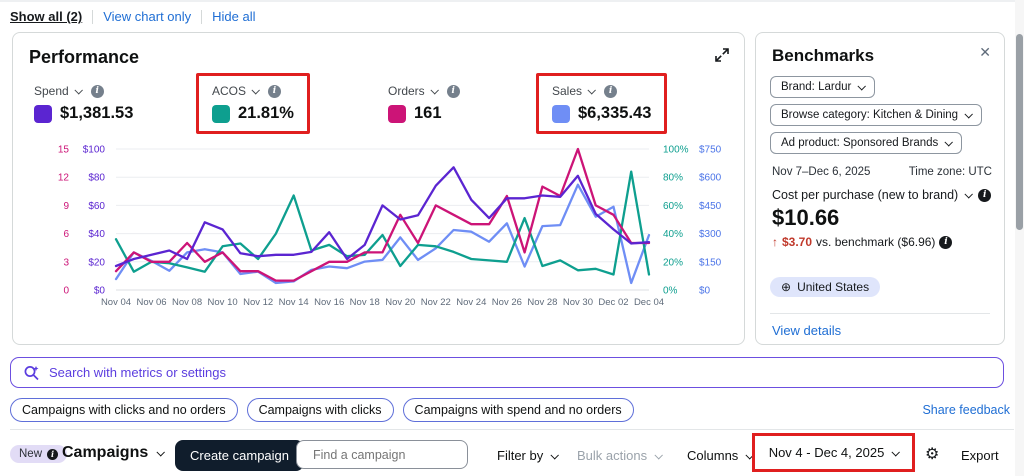 The image size is (1024, 476). I want to click on svg-text: $40, so click(96, 234).